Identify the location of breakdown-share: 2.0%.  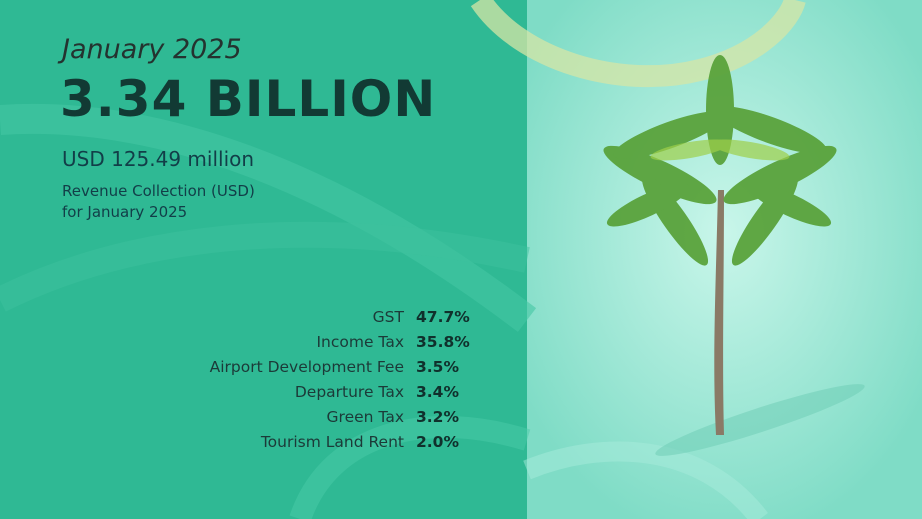
(437, 442).